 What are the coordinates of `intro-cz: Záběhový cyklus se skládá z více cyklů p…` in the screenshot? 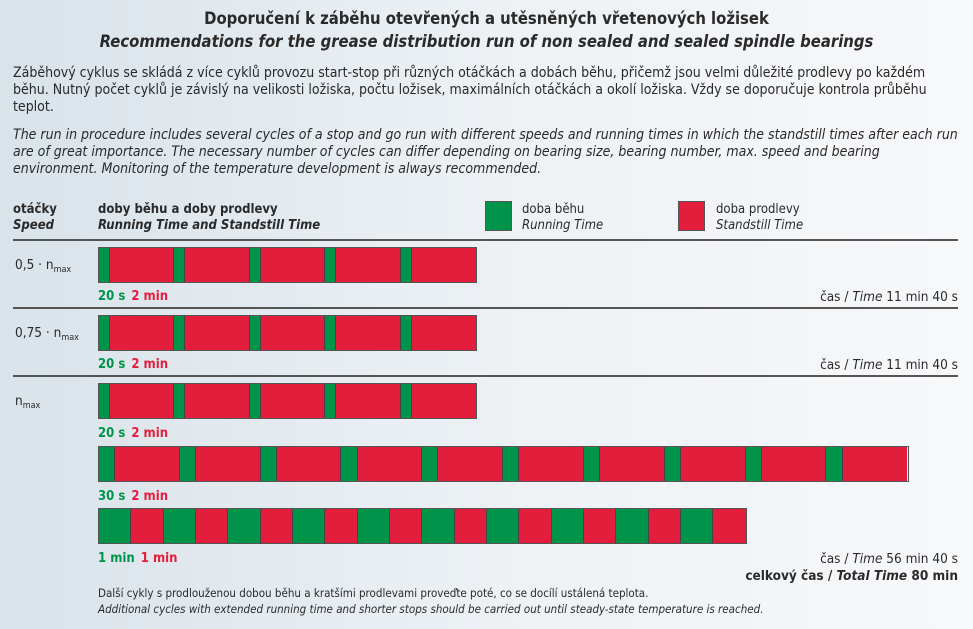 It's located at (470, 90).